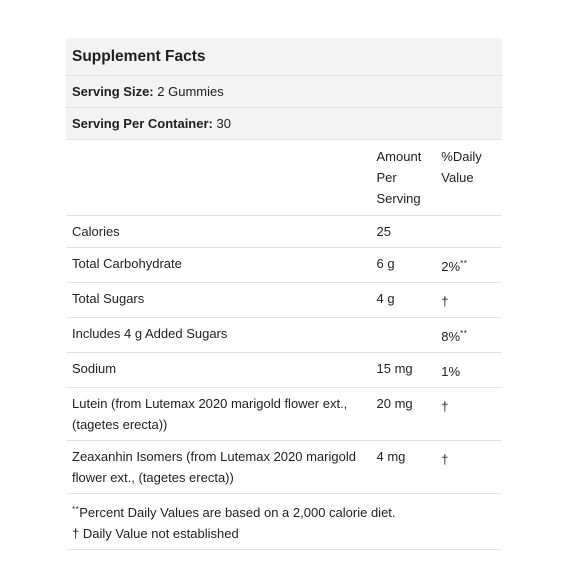 The width and height of the screenshot is (568, 568). I want to click on nutrient-daily-value: 8%**, so click(468, 335).